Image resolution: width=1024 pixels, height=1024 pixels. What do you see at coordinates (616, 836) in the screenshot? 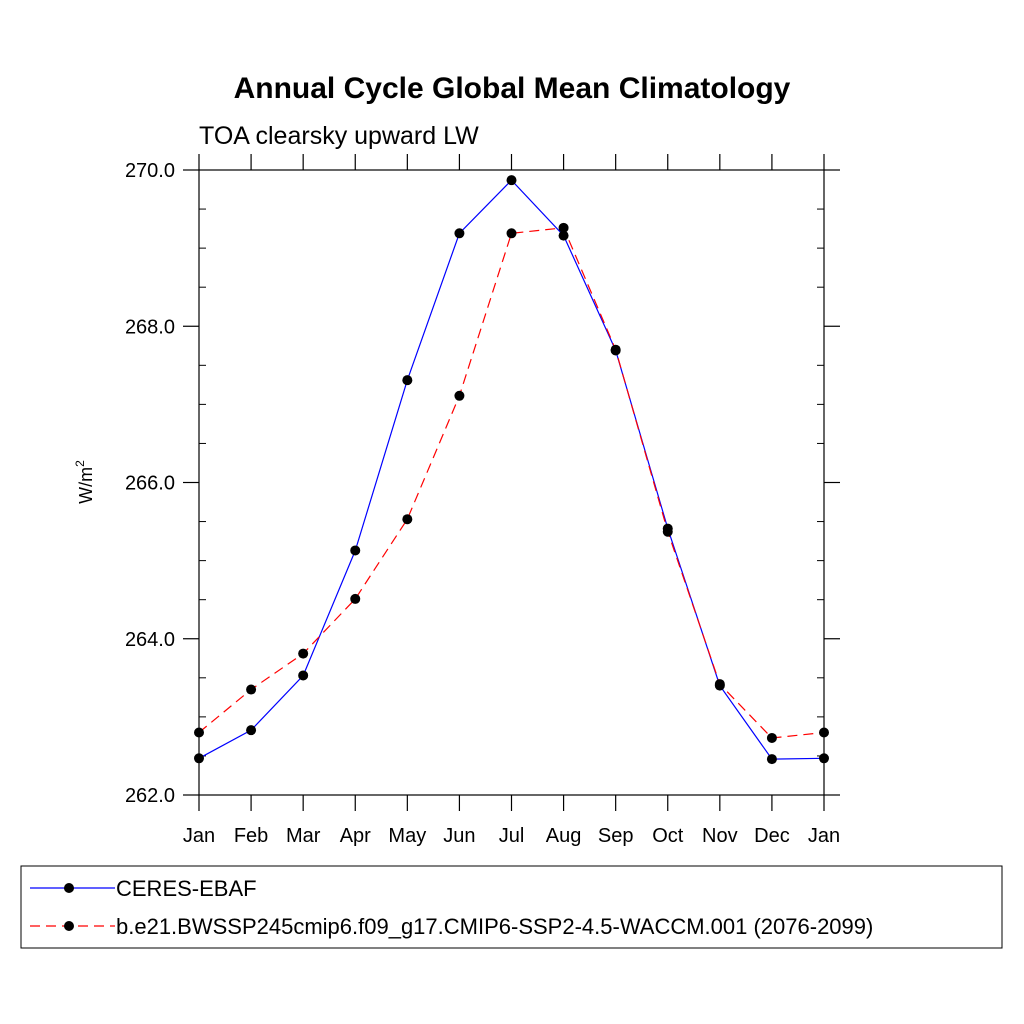
I see `x-tick-label: Sep` at bounding box center [616, 836].